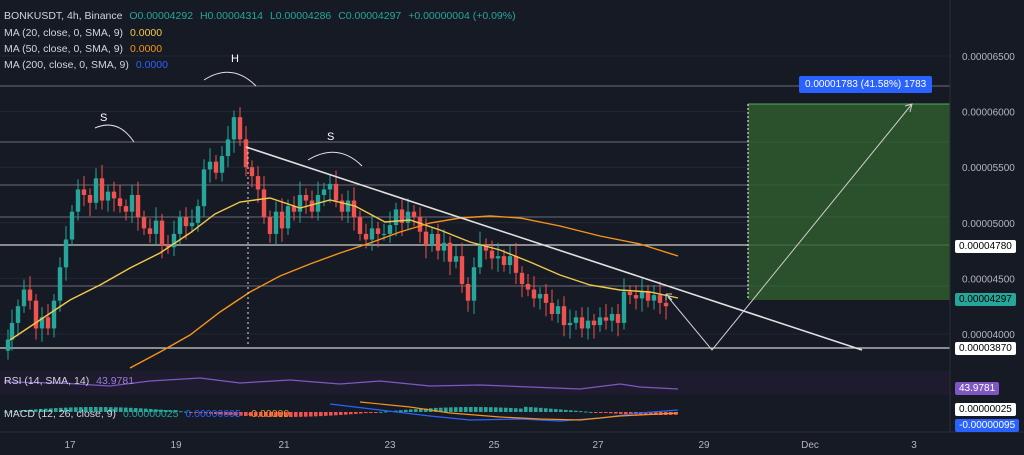 The width and height of the screenshot is (1024, 455). Describe the element at coordinates (85, 33) in the screenshot. I see `ma20-legend: MA (20, close, 0, SMA, 9) 0.0000` at that location.